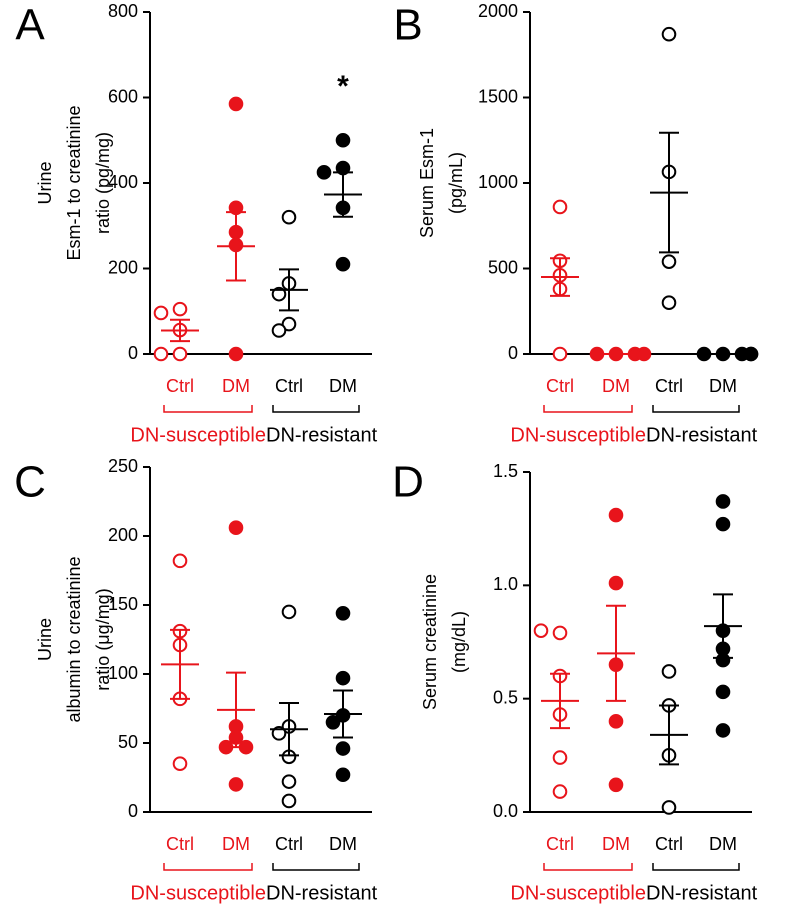 The image size is (796, 911). What do you see at coordinates (123, 267) in the screenshot?
I see `y-tick-label: 200` at bounding box center [123, 267].